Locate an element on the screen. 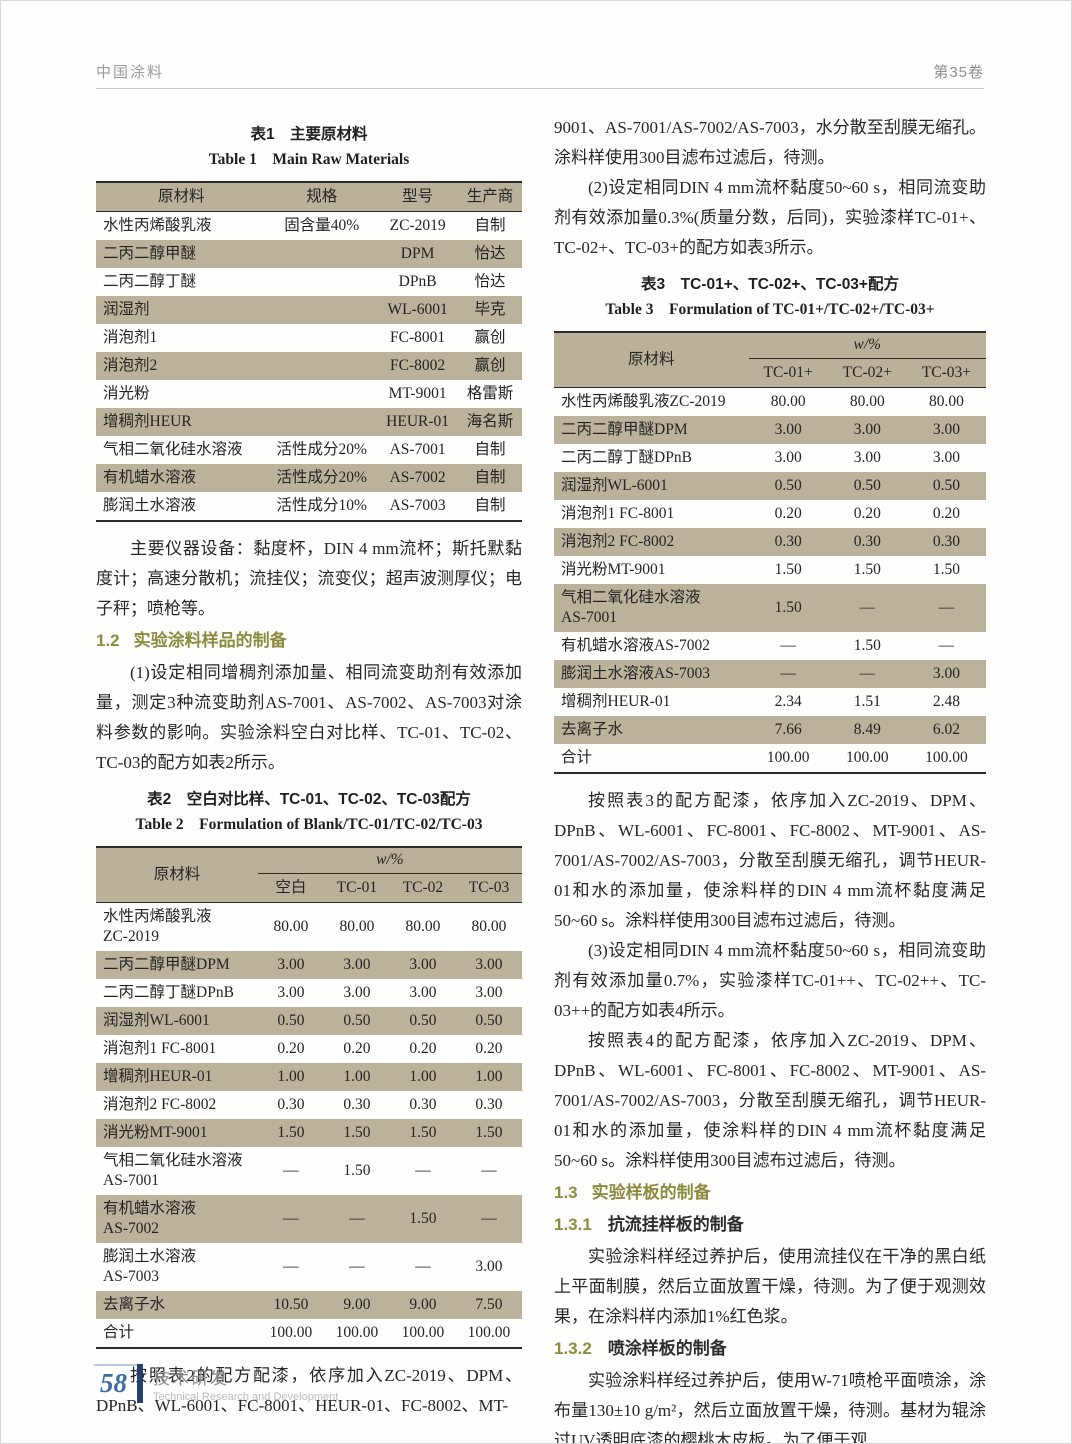 Image resolution: width=1072 pixels, height=1444 pixels. table-row: 水性丙烯酸乳液 固含量40% ZC-2019 自制 is located at coordinates (309, 226).